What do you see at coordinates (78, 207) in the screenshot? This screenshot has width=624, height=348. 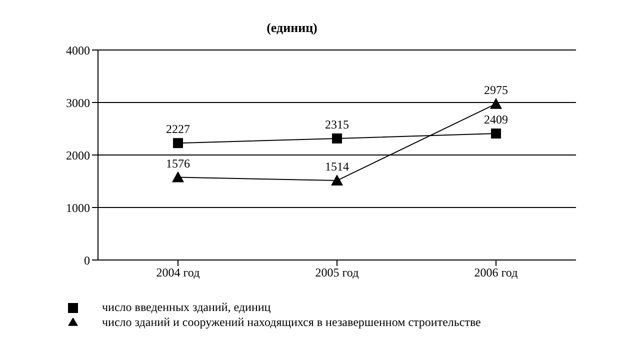 I see `y-tick-label: 1000` at bounding box center [78, 207].